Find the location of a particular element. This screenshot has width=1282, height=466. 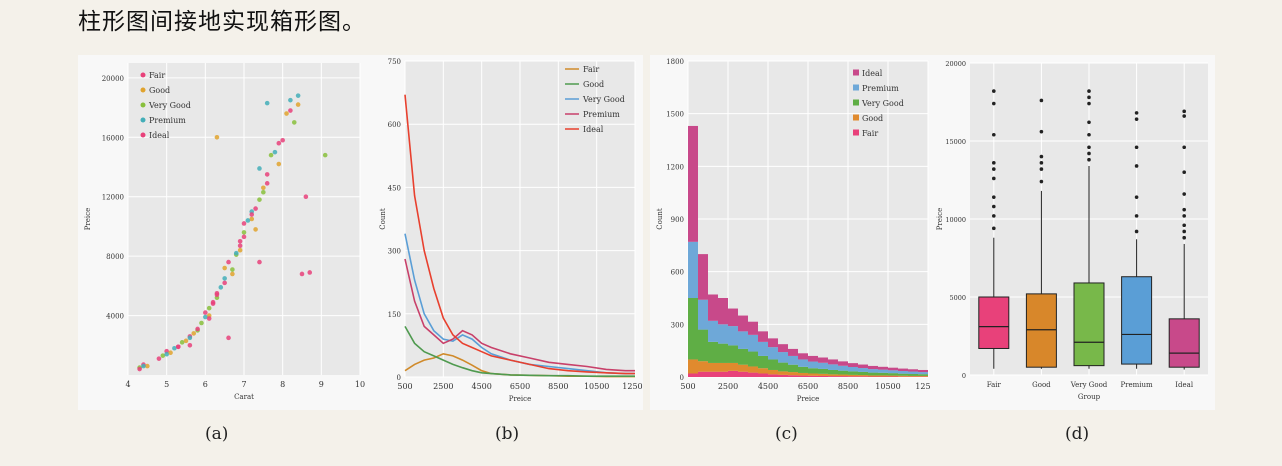

x-tick-label: 6500 is located at coordinates (808, 386).